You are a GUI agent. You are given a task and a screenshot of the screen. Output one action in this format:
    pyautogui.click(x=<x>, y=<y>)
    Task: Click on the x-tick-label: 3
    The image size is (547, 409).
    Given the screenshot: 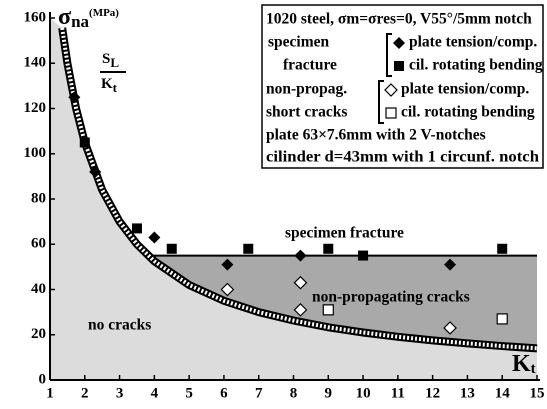 What is the action you would take?
    pyautogui.click(x=120, y=393)
    